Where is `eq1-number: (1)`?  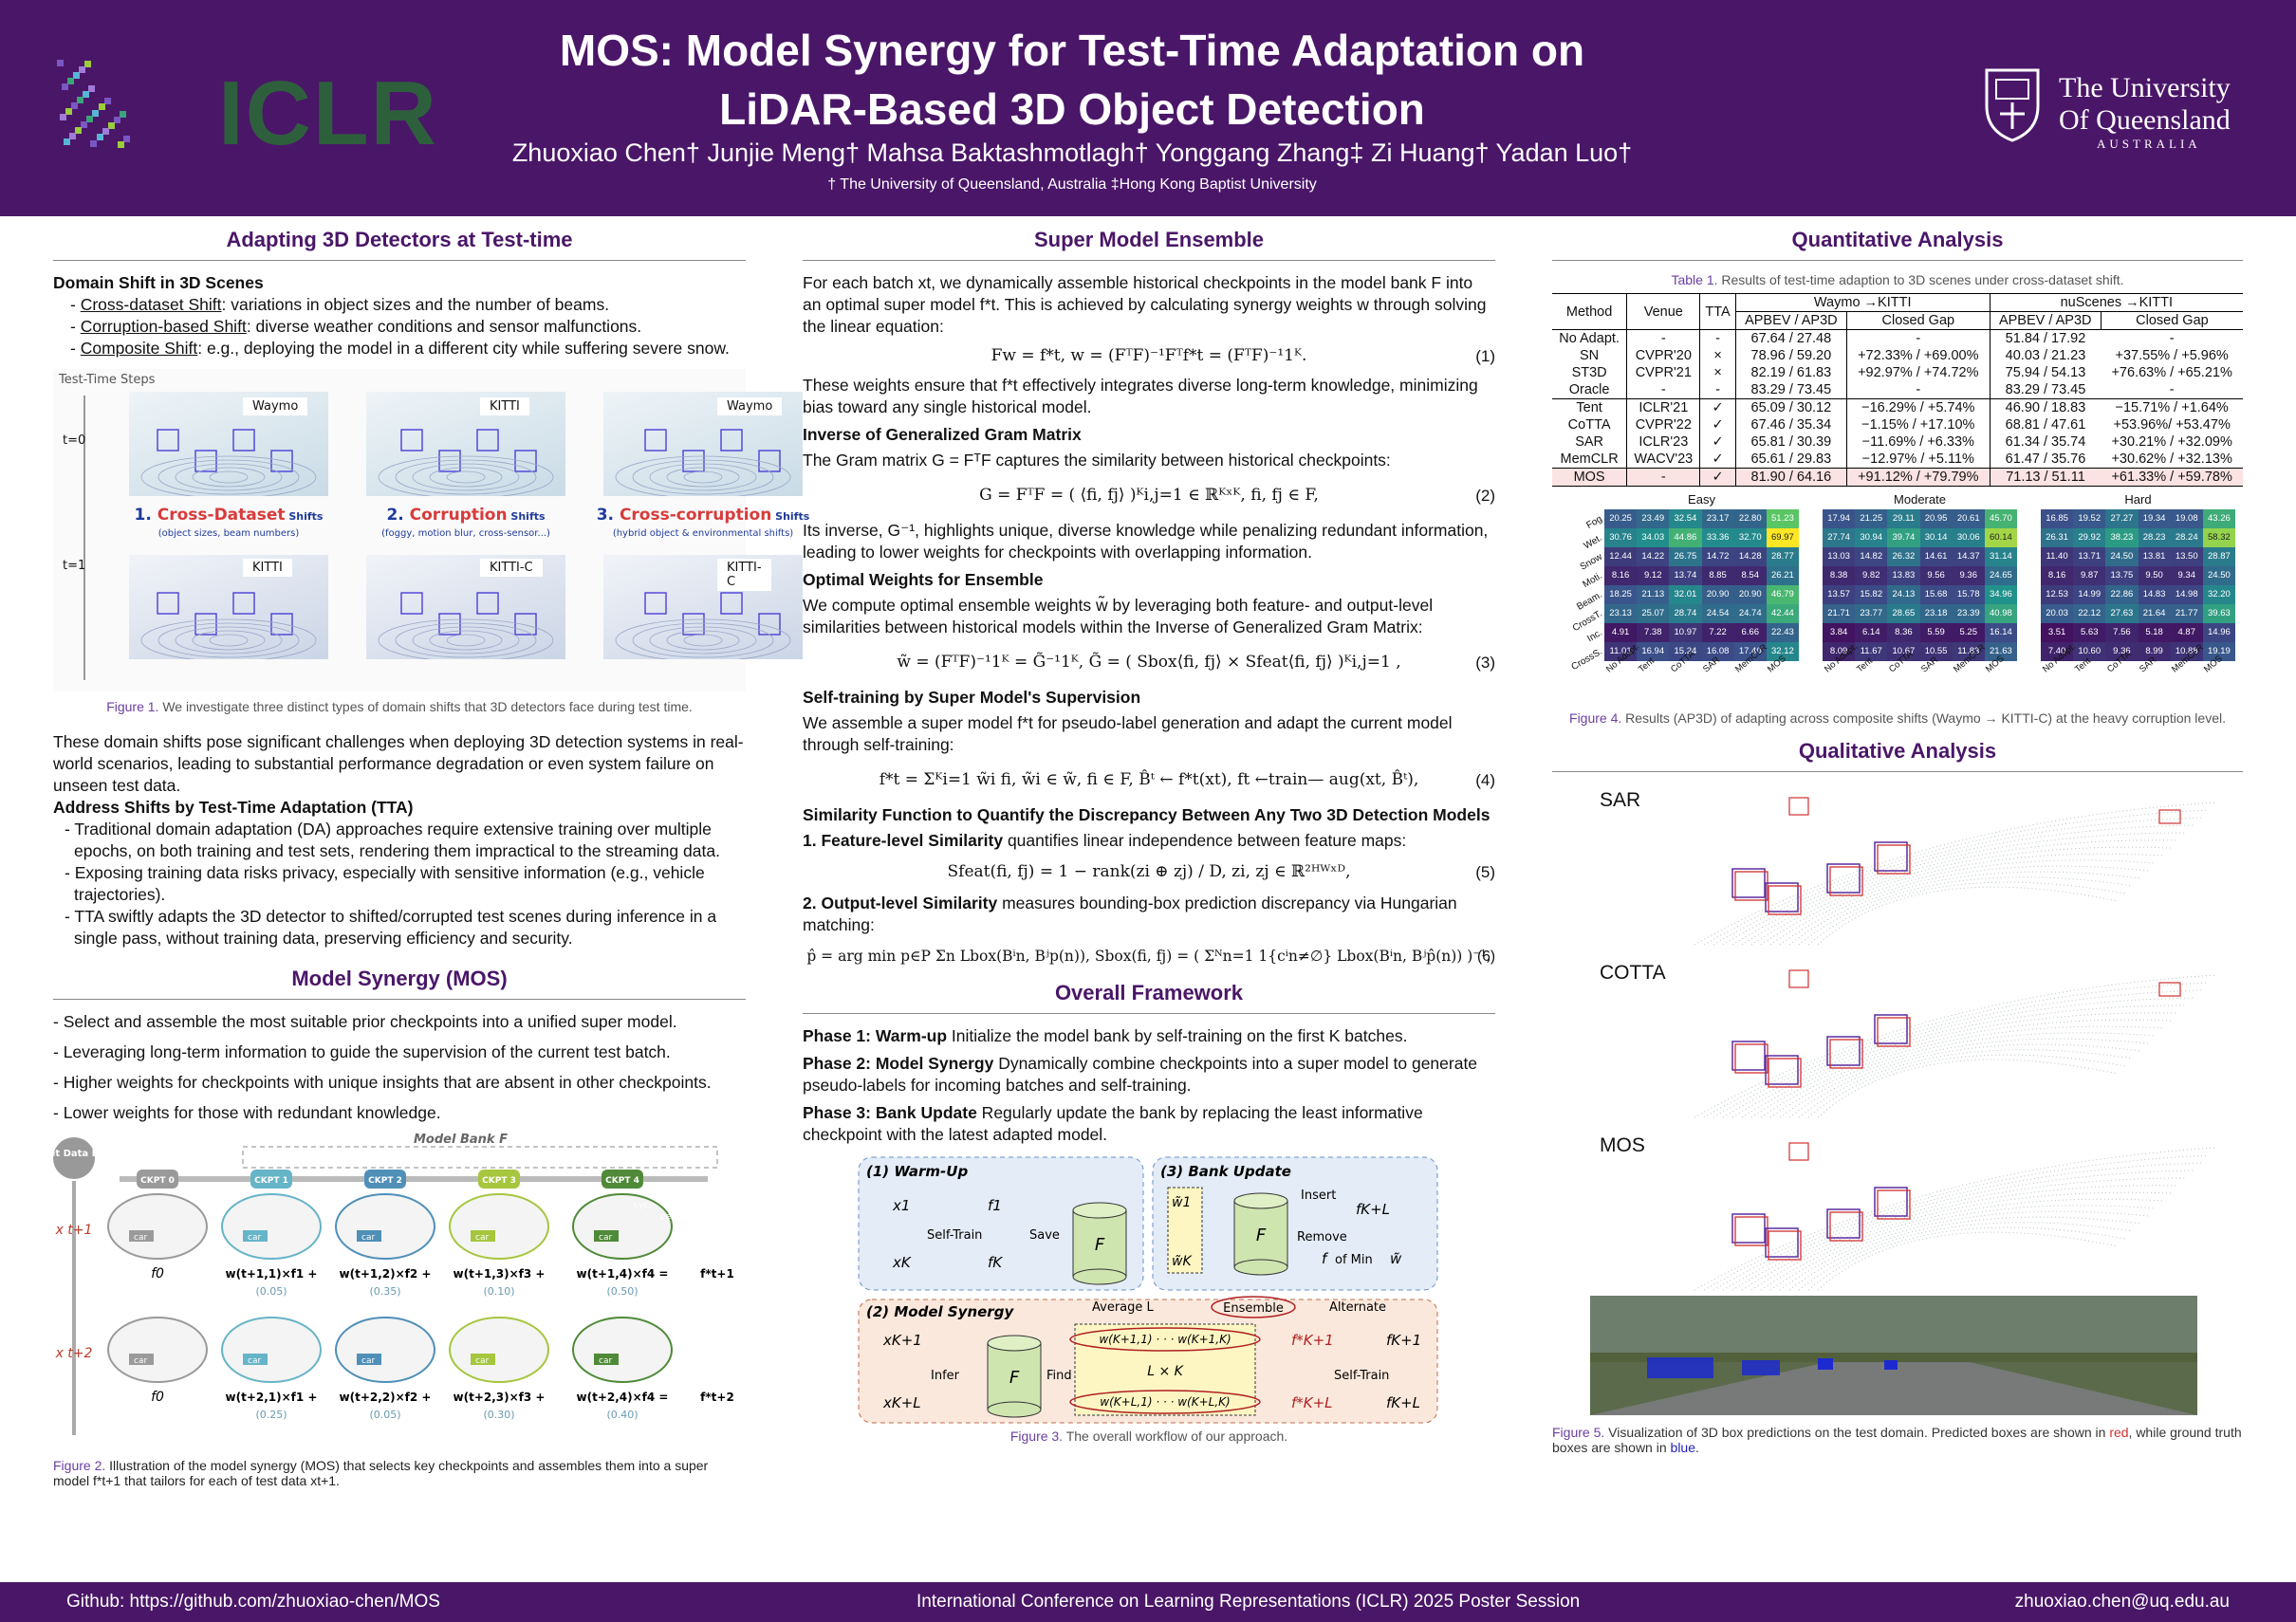 eq1-number: (1) is located at coordinates (1485, 356).